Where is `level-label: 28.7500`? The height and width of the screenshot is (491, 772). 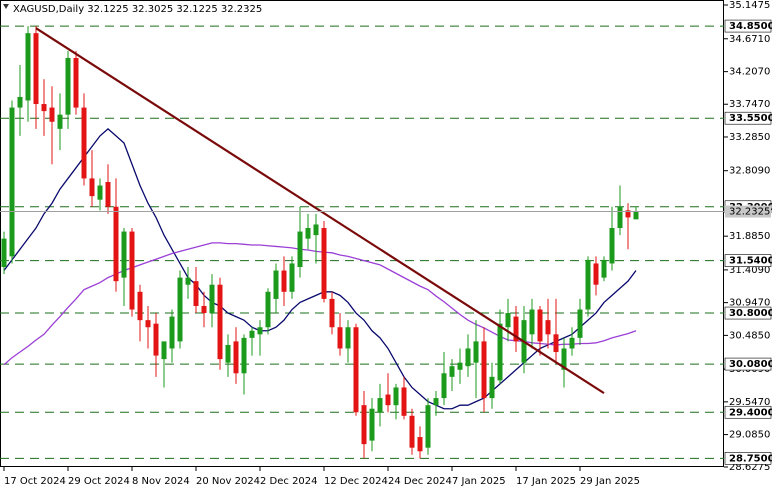 level-label: 28.7500 is located at coordinates (750, 458).